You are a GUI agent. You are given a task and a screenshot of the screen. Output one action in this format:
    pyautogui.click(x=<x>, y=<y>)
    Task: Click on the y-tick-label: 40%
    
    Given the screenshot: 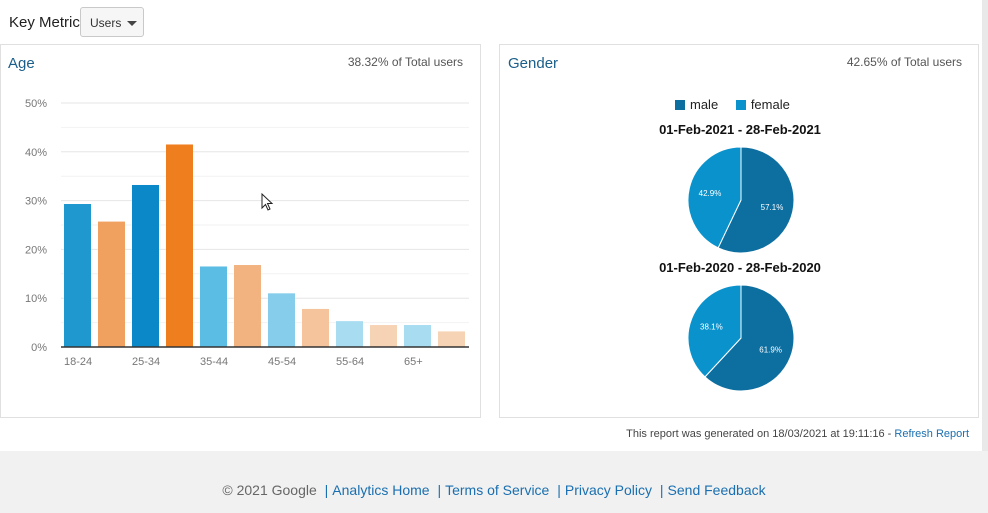 What is the action you would take?
    pyautogui.click(x=36, y=153)
    